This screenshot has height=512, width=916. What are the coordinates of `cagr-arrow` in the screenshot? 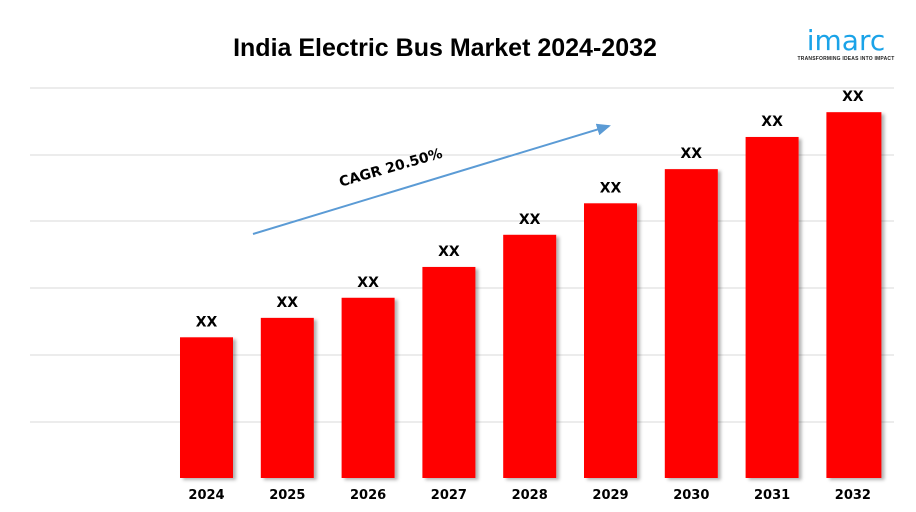 It's located at (431, 179).